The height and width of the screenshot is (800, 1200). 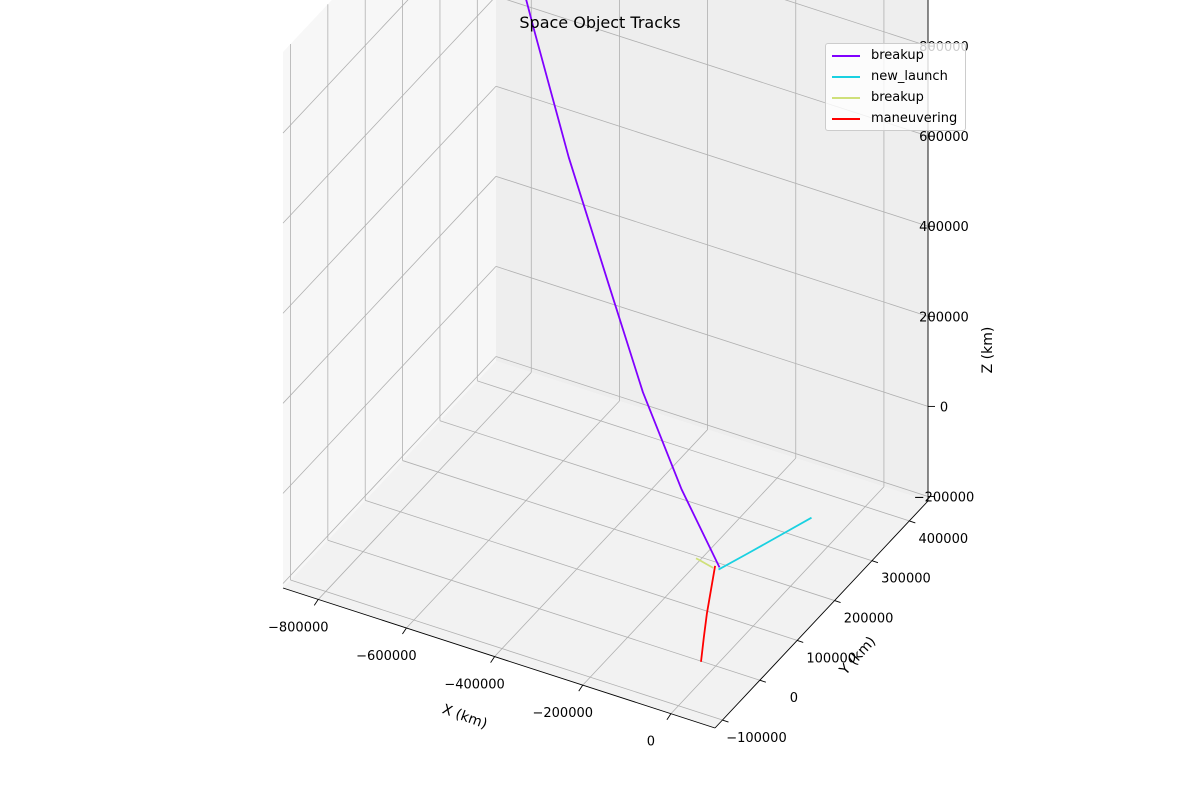 I want to click on y-tick-label: −100000, so click(x=756, y=738).